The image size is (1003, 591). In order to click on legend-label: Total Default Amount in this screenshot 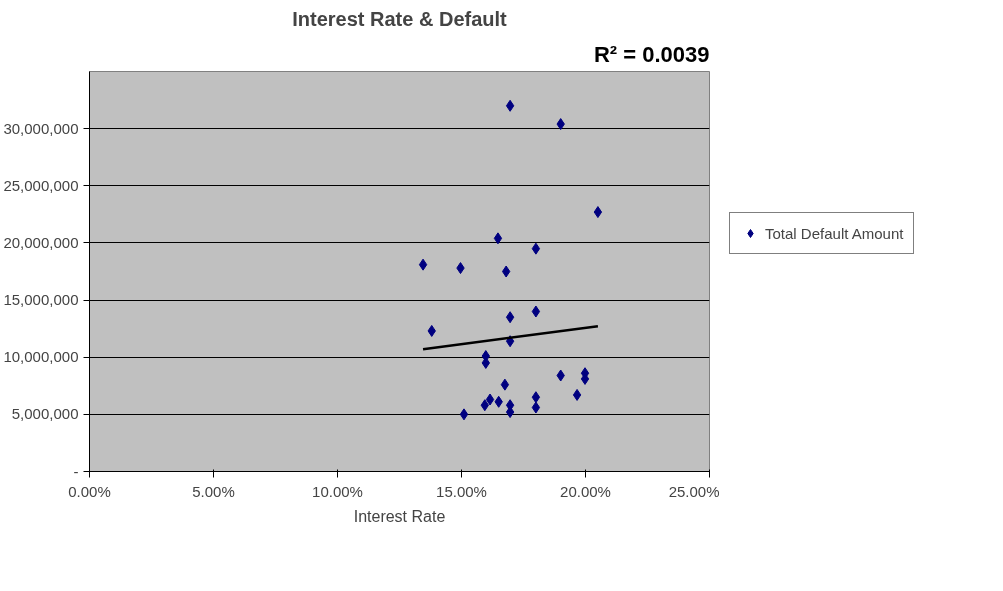, I will do `click(834, 233)`.